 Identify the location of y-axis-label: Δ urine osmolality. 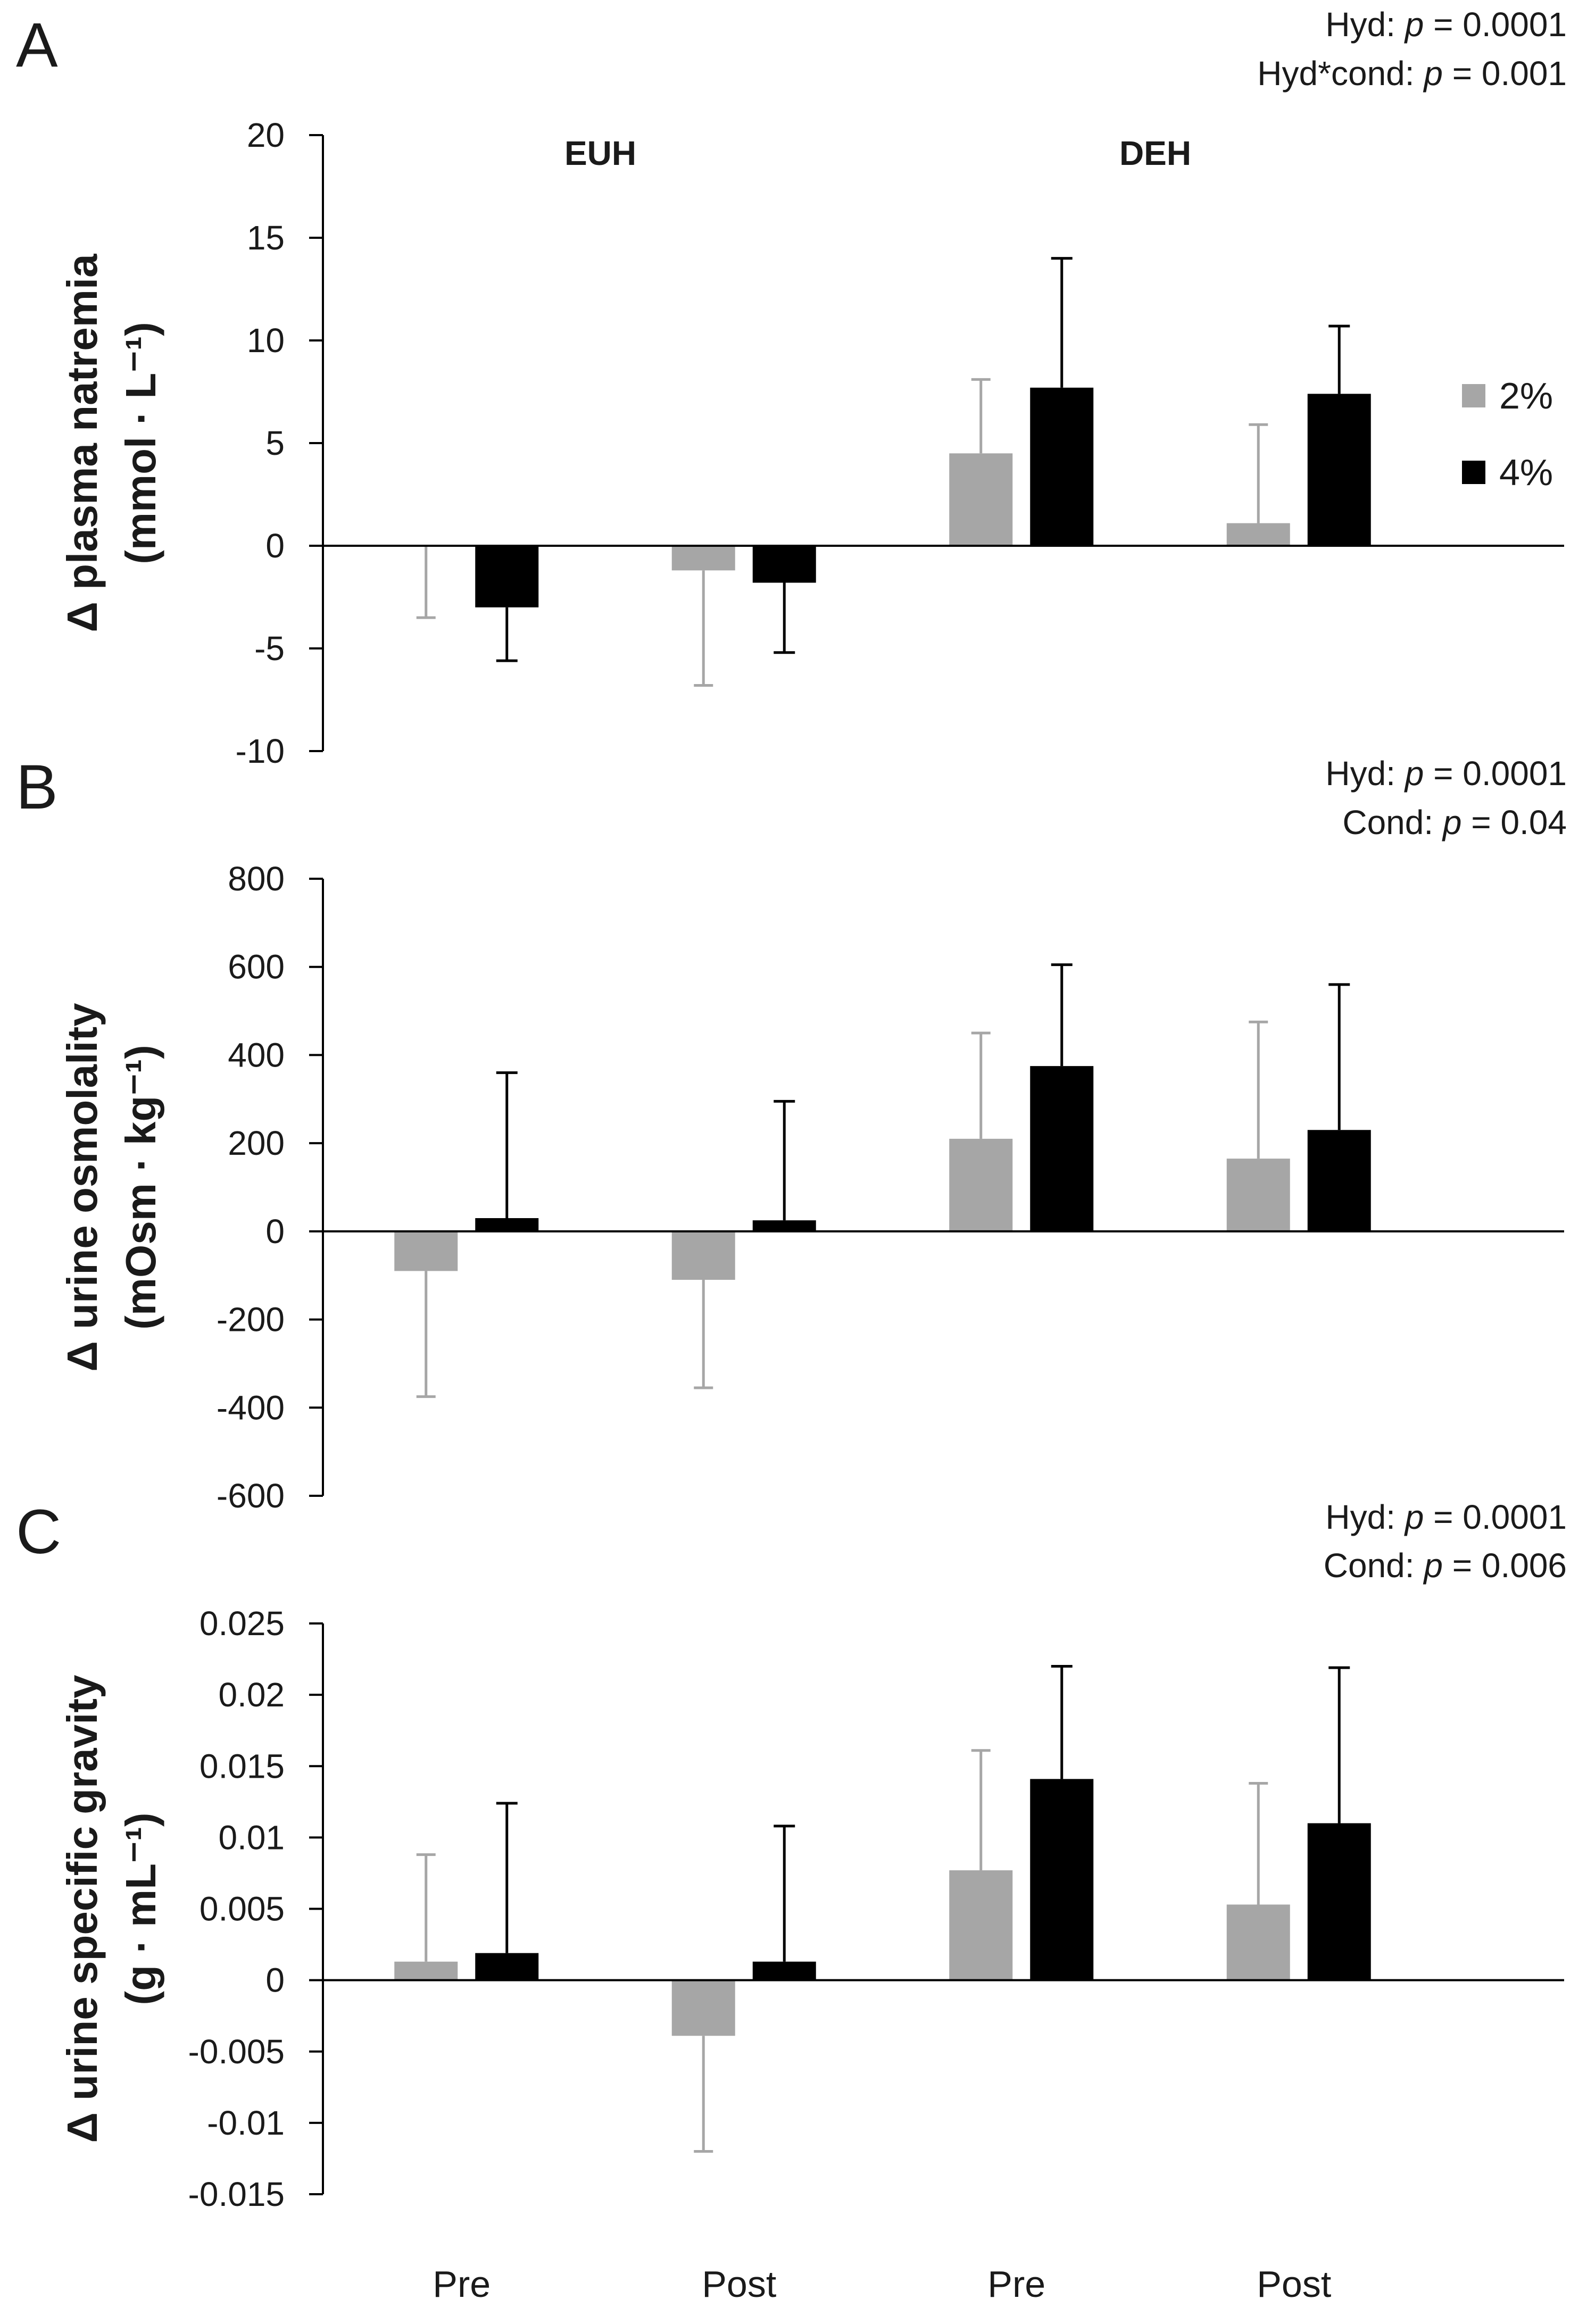
(82, 1187).